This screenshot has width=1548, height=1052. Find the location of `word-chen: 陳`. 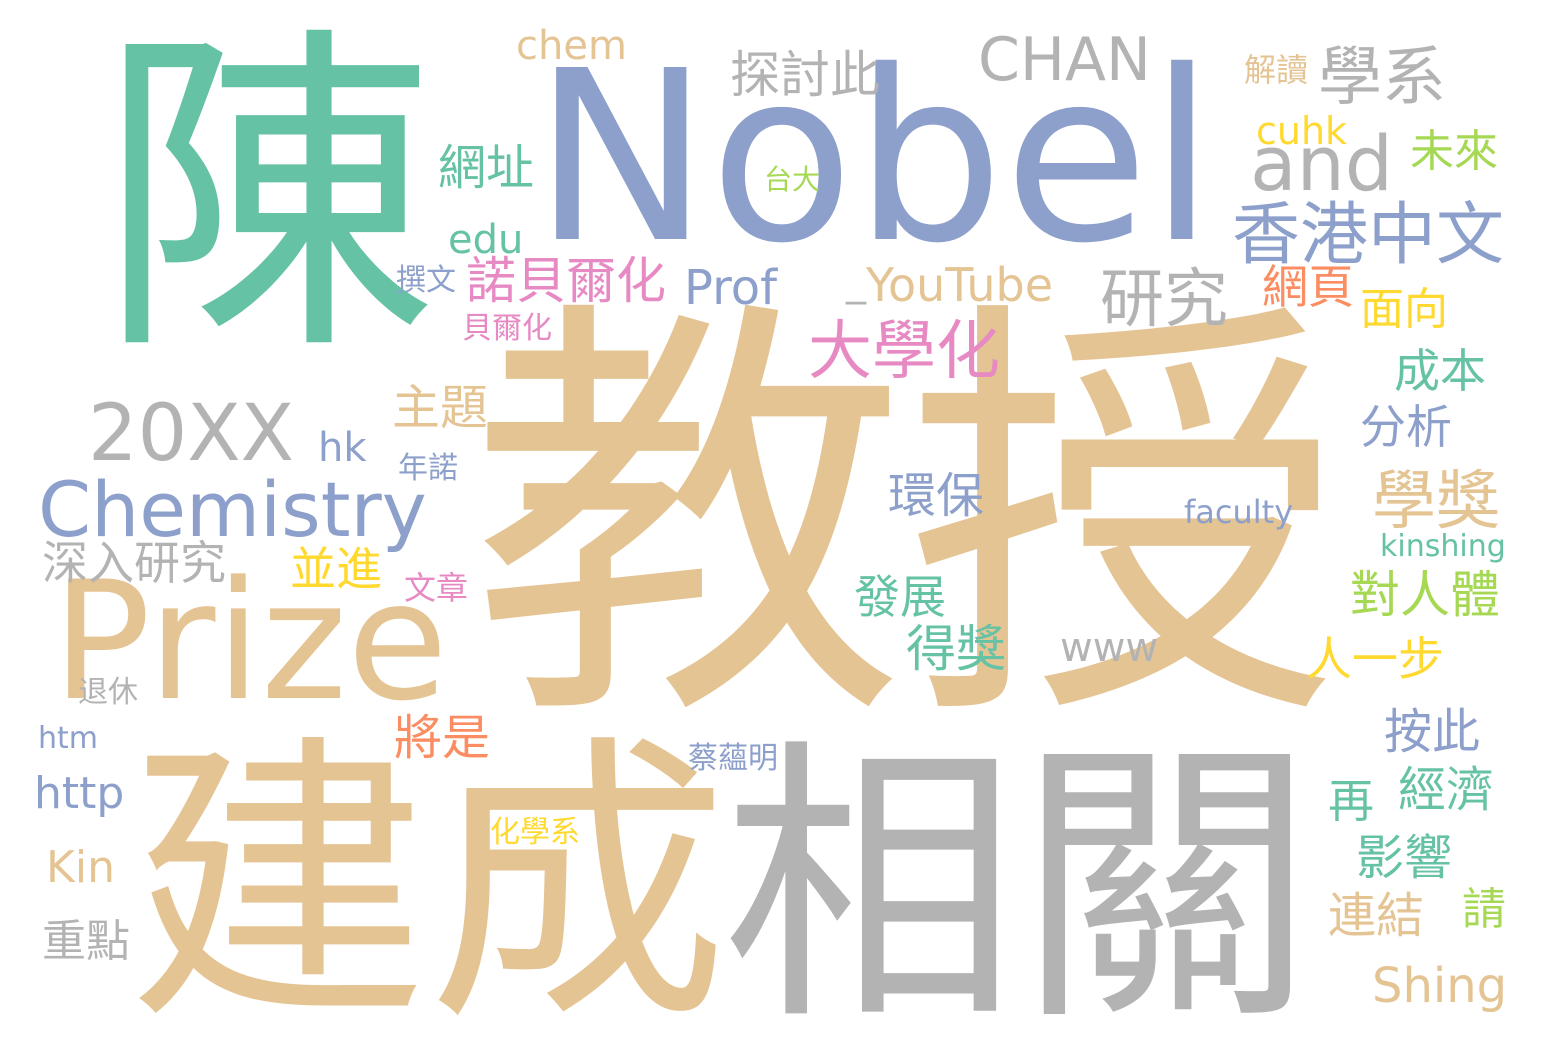

word-chen: 陳 is located at coordinates (268, 198).